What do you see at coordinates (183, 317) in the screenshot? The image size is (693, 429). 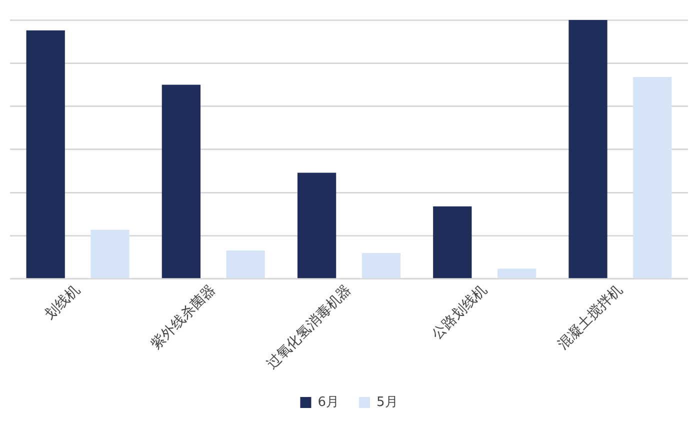 I see `x-tick-label: 紫外线杀菌器` at bounding box center [183, 317].